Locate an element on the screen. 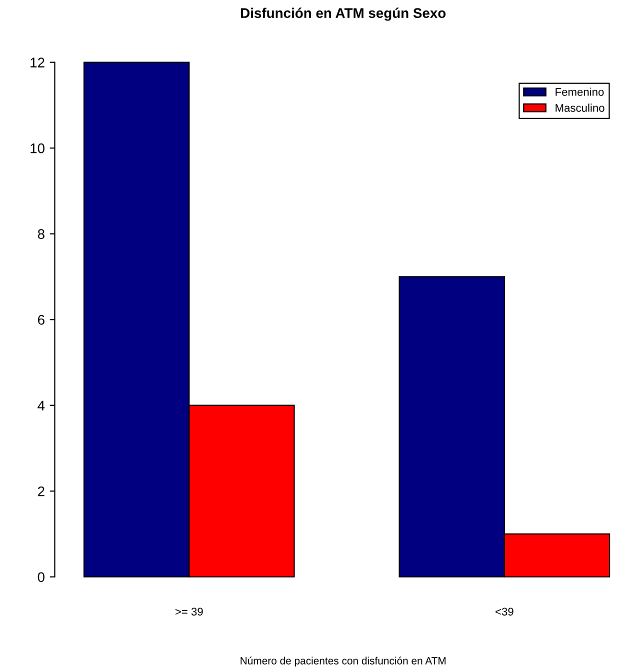 The width and height of the screenshot is (621, 670). y-tick-label: 8 is located at coordinates (41, 234).